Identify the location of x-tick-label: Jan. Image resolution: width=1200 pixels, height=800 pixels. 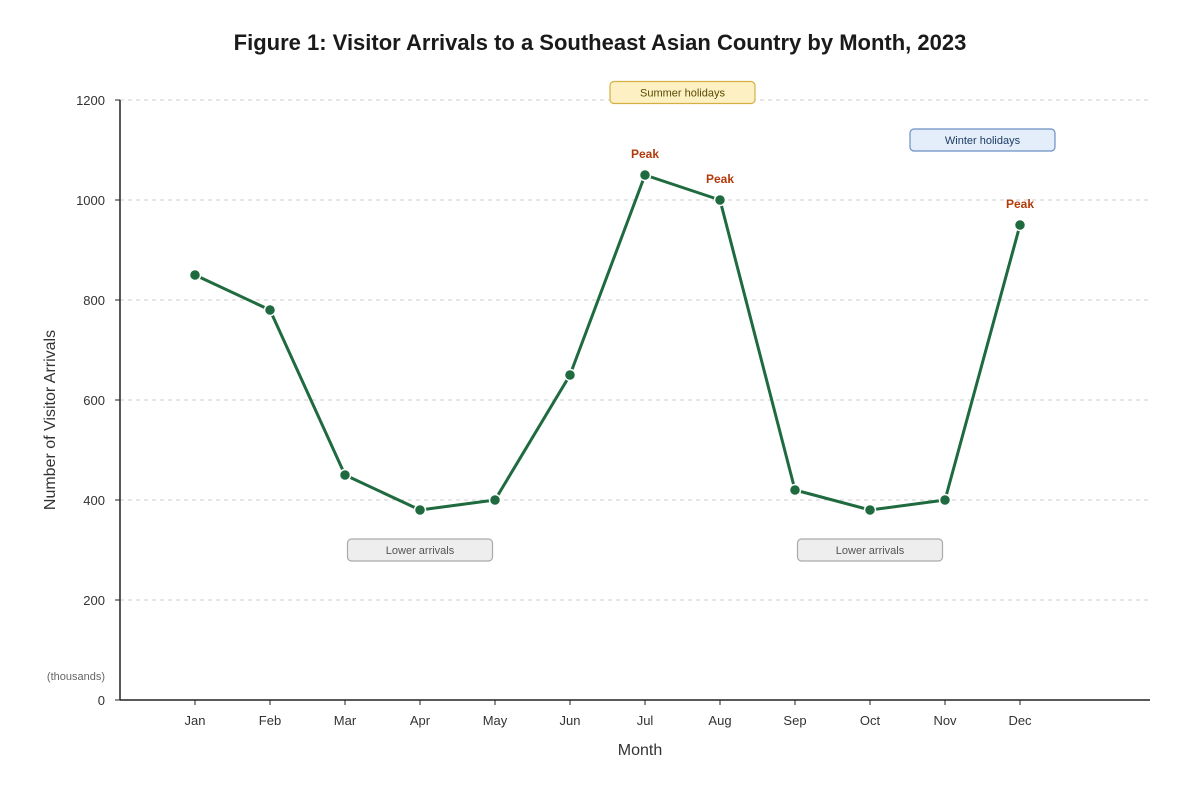
(195, 720).